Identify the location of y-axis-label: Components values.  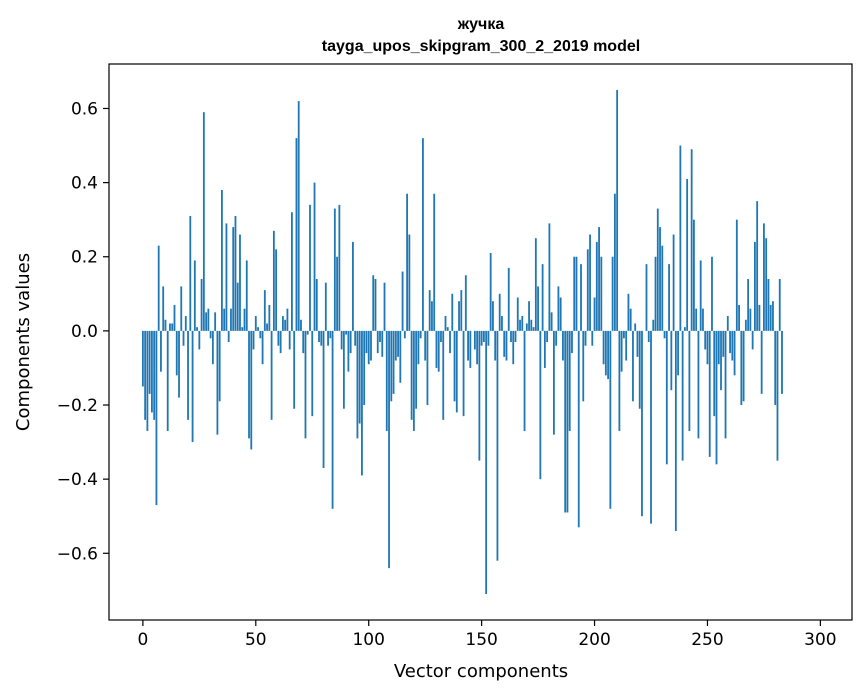
(23, 342).